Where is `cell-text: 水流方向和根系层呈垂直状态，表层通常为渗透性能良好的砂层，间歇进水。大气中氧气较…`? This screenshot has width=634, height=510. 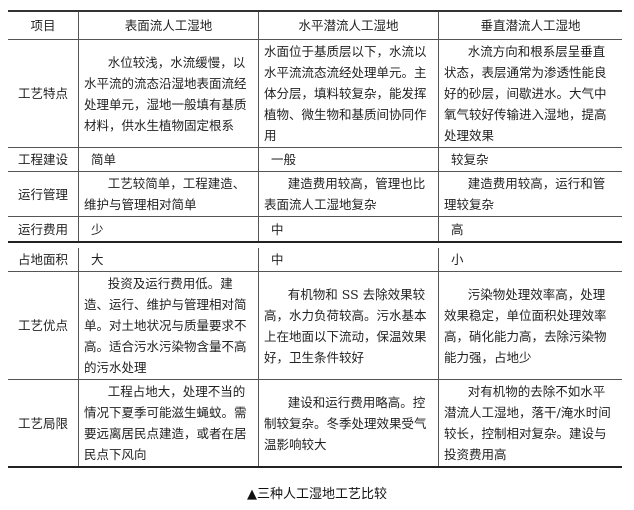 cell-text: 水流方向和根系层呈垂直状态，表层通常为渗透性能良好的砂层，间歇进水。大气中氧气较… is located at coordinates (525, 93).